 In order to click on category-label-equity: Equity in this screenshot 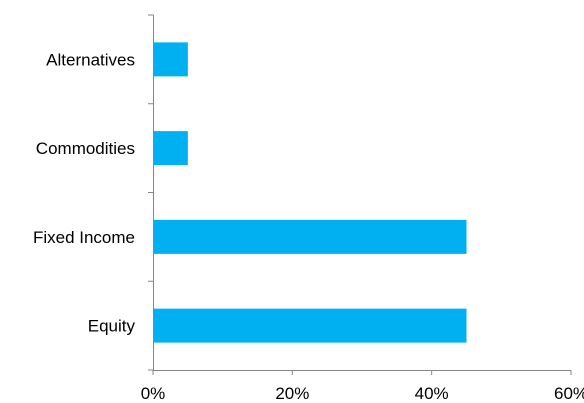, I will do `click(112, 326)`.